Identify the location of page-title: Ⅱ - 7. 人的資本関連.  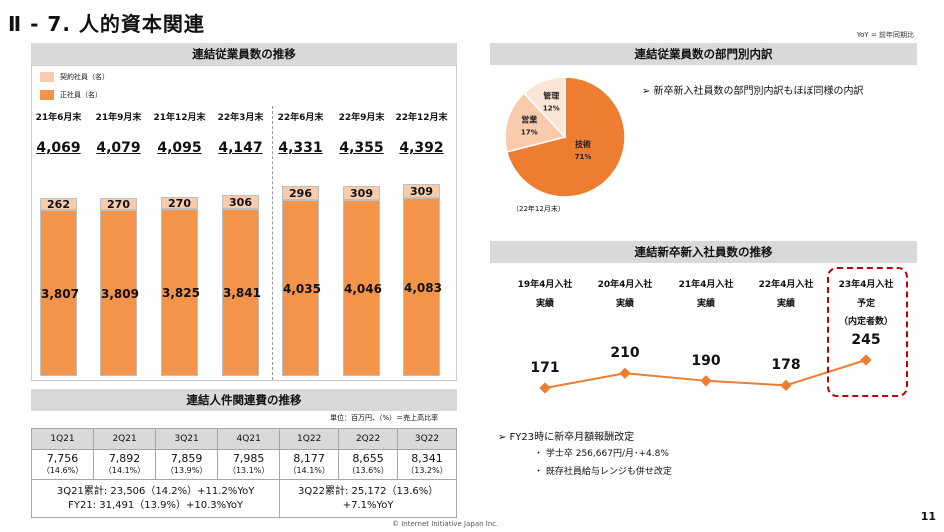
(106, 24).